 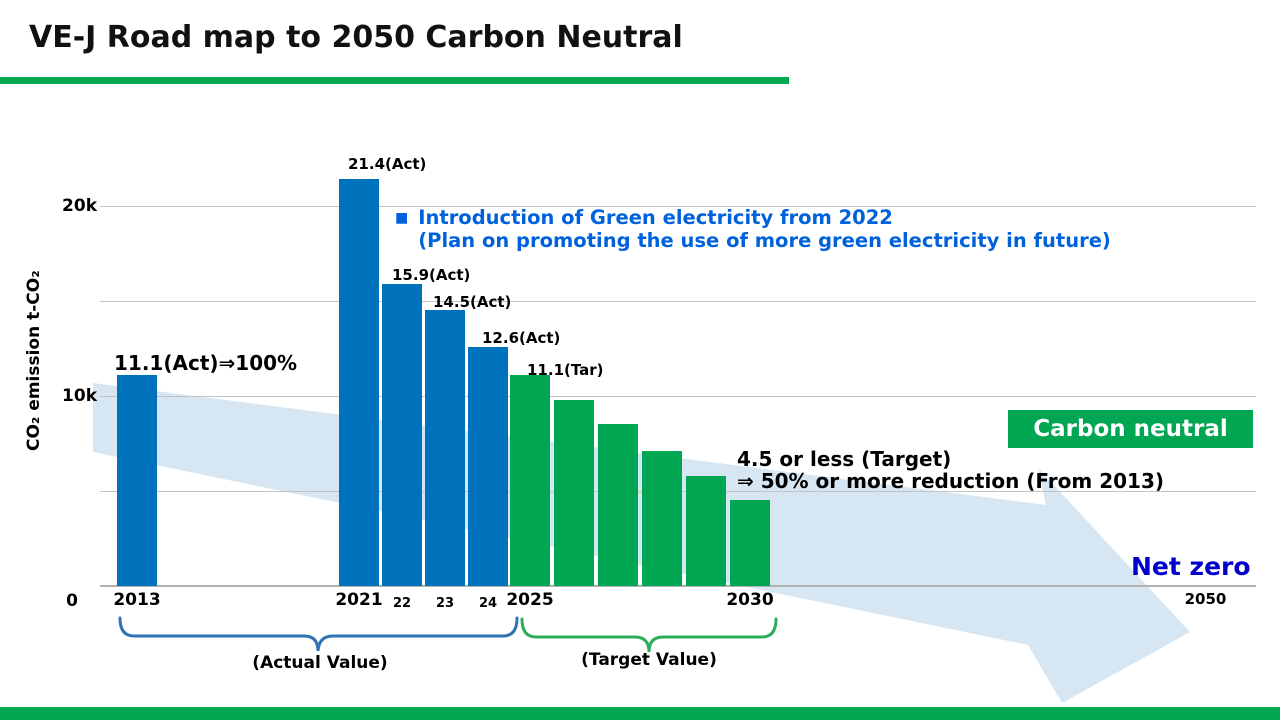 I want to click on bar-2024, so click(x=488, y=466).